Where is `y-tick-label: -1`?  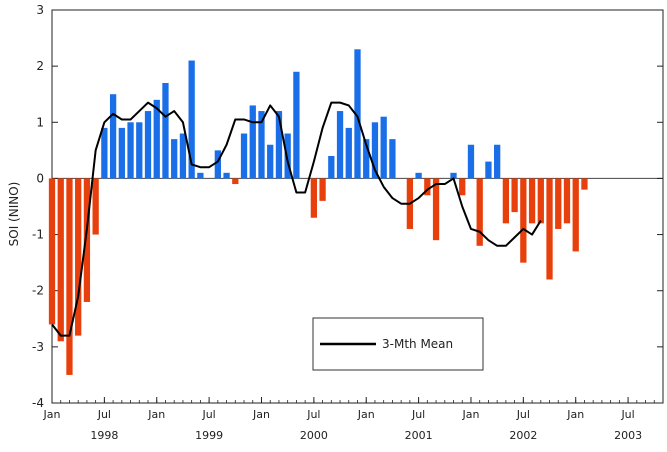
y-tick-label: -1 is located at coordinates (38, 235).